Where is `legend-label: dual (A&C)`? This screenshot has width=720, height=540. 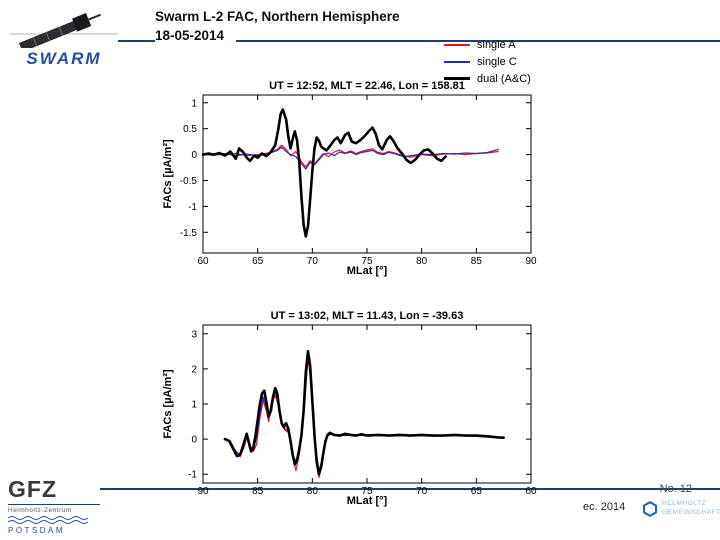 legend-label: dual (A&C) is located at coordinates (504, 78).